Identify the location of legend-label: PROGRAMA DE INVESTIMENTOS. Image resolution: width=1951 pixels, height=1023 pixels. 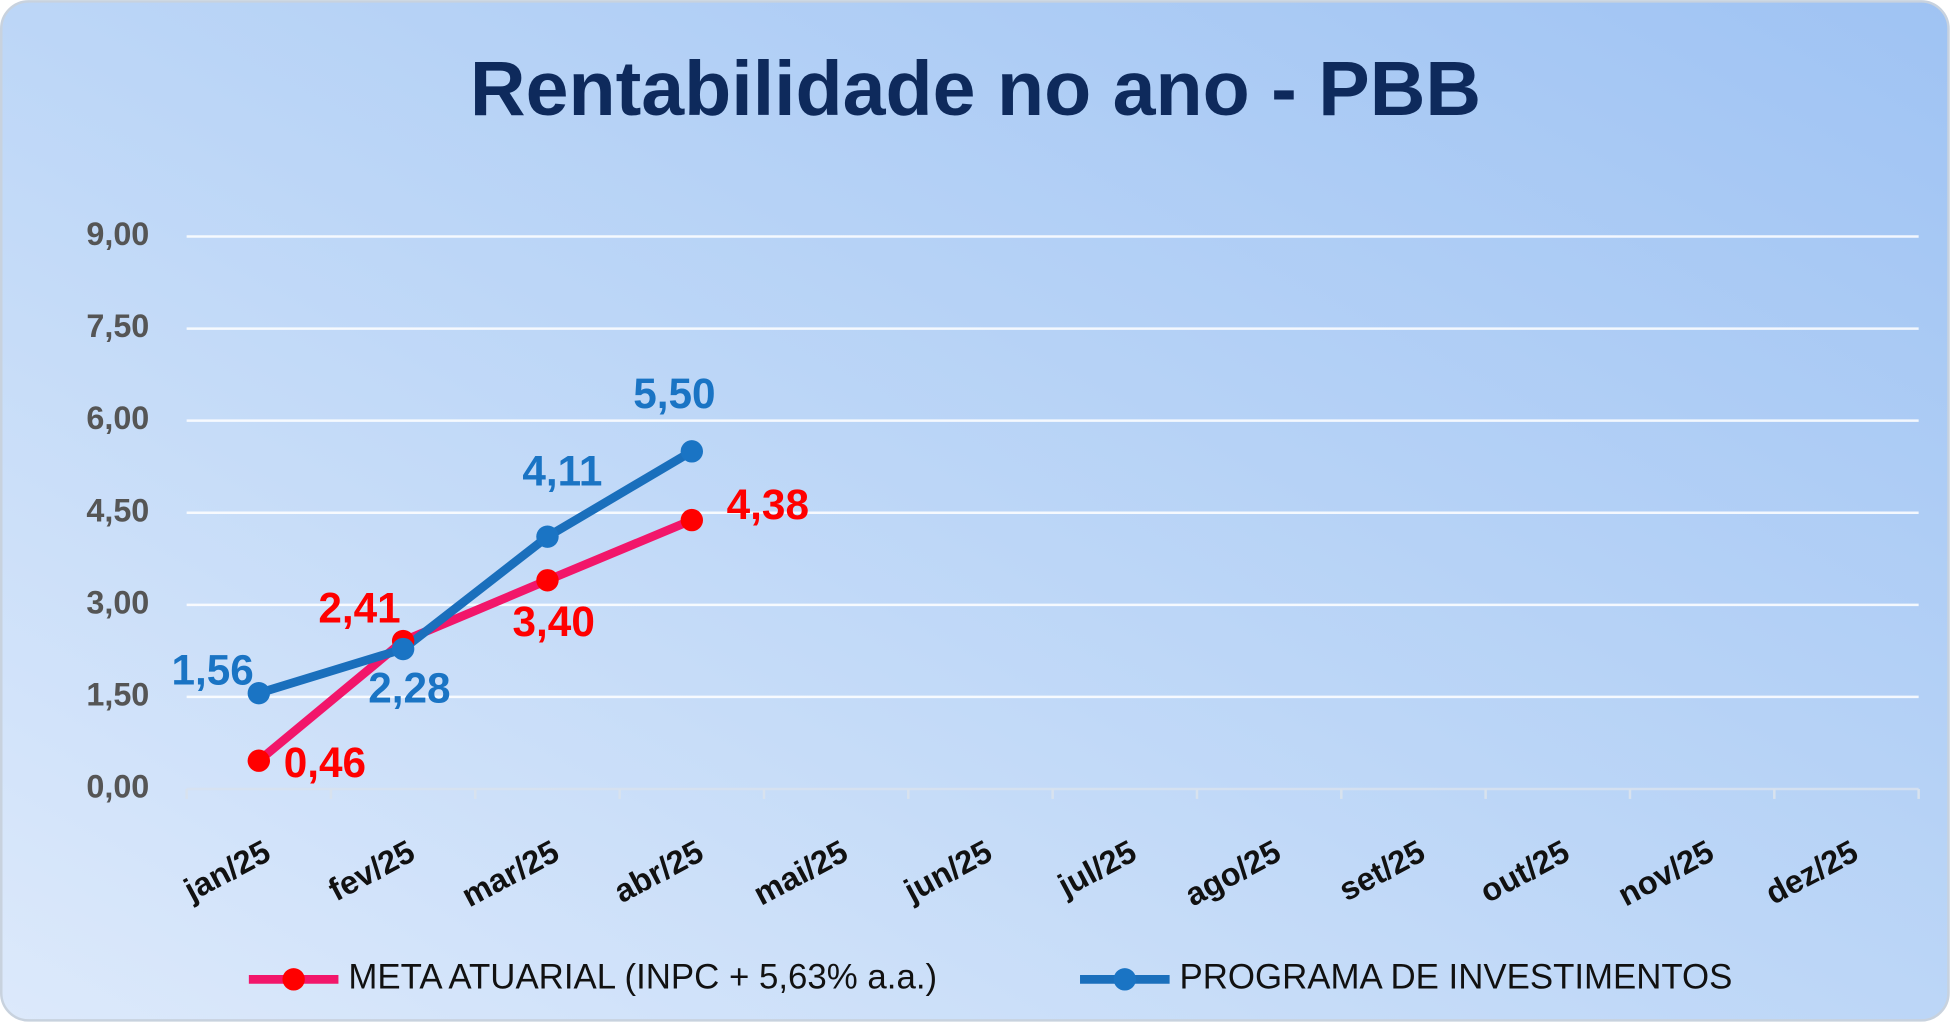
(1456, 977).